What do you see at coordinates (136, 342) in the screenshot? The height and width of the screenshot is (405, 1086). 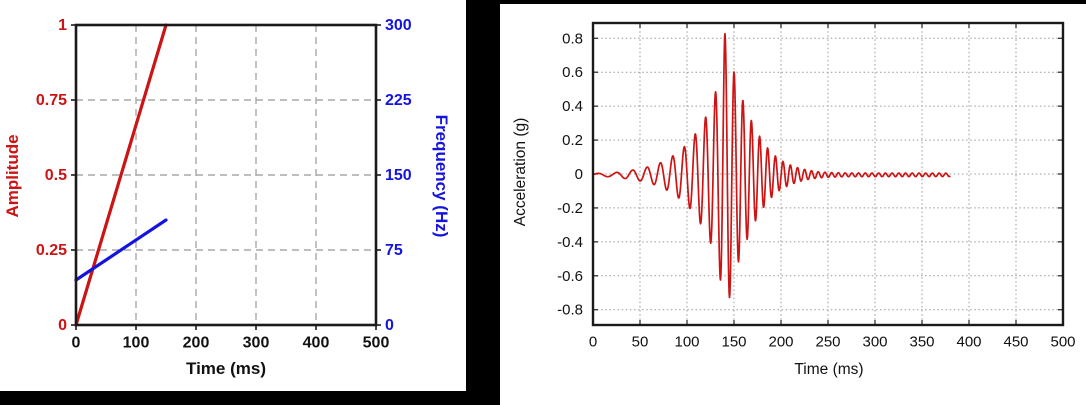 I see `left-chart-x-tick-label: 100` at bounding box center [136, 342].